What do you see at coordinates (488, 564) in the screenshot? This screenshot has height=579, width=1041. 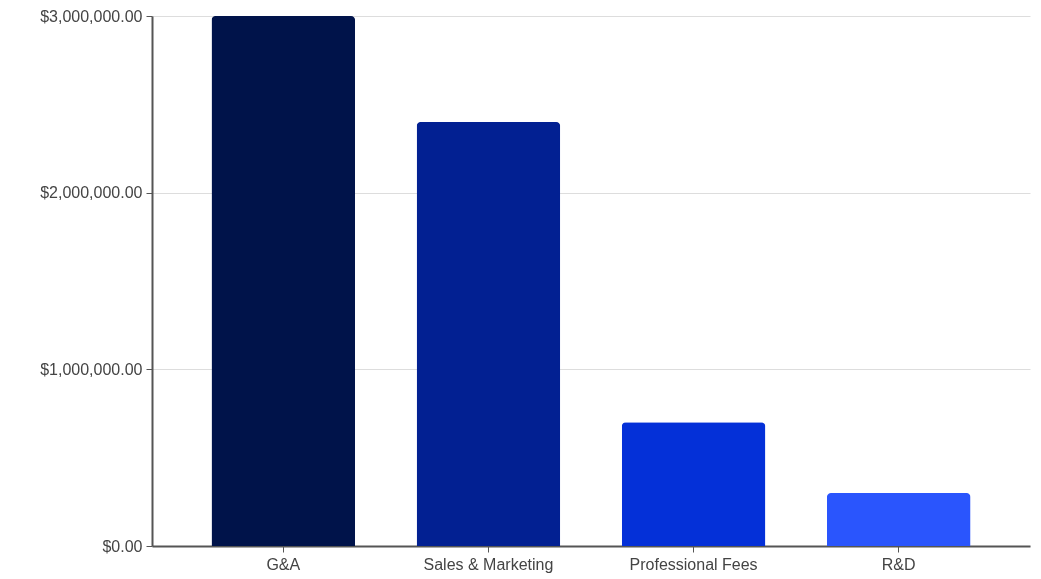 I see `x-tick-label: Sales & Marketing` at bounding box center [488, 564].